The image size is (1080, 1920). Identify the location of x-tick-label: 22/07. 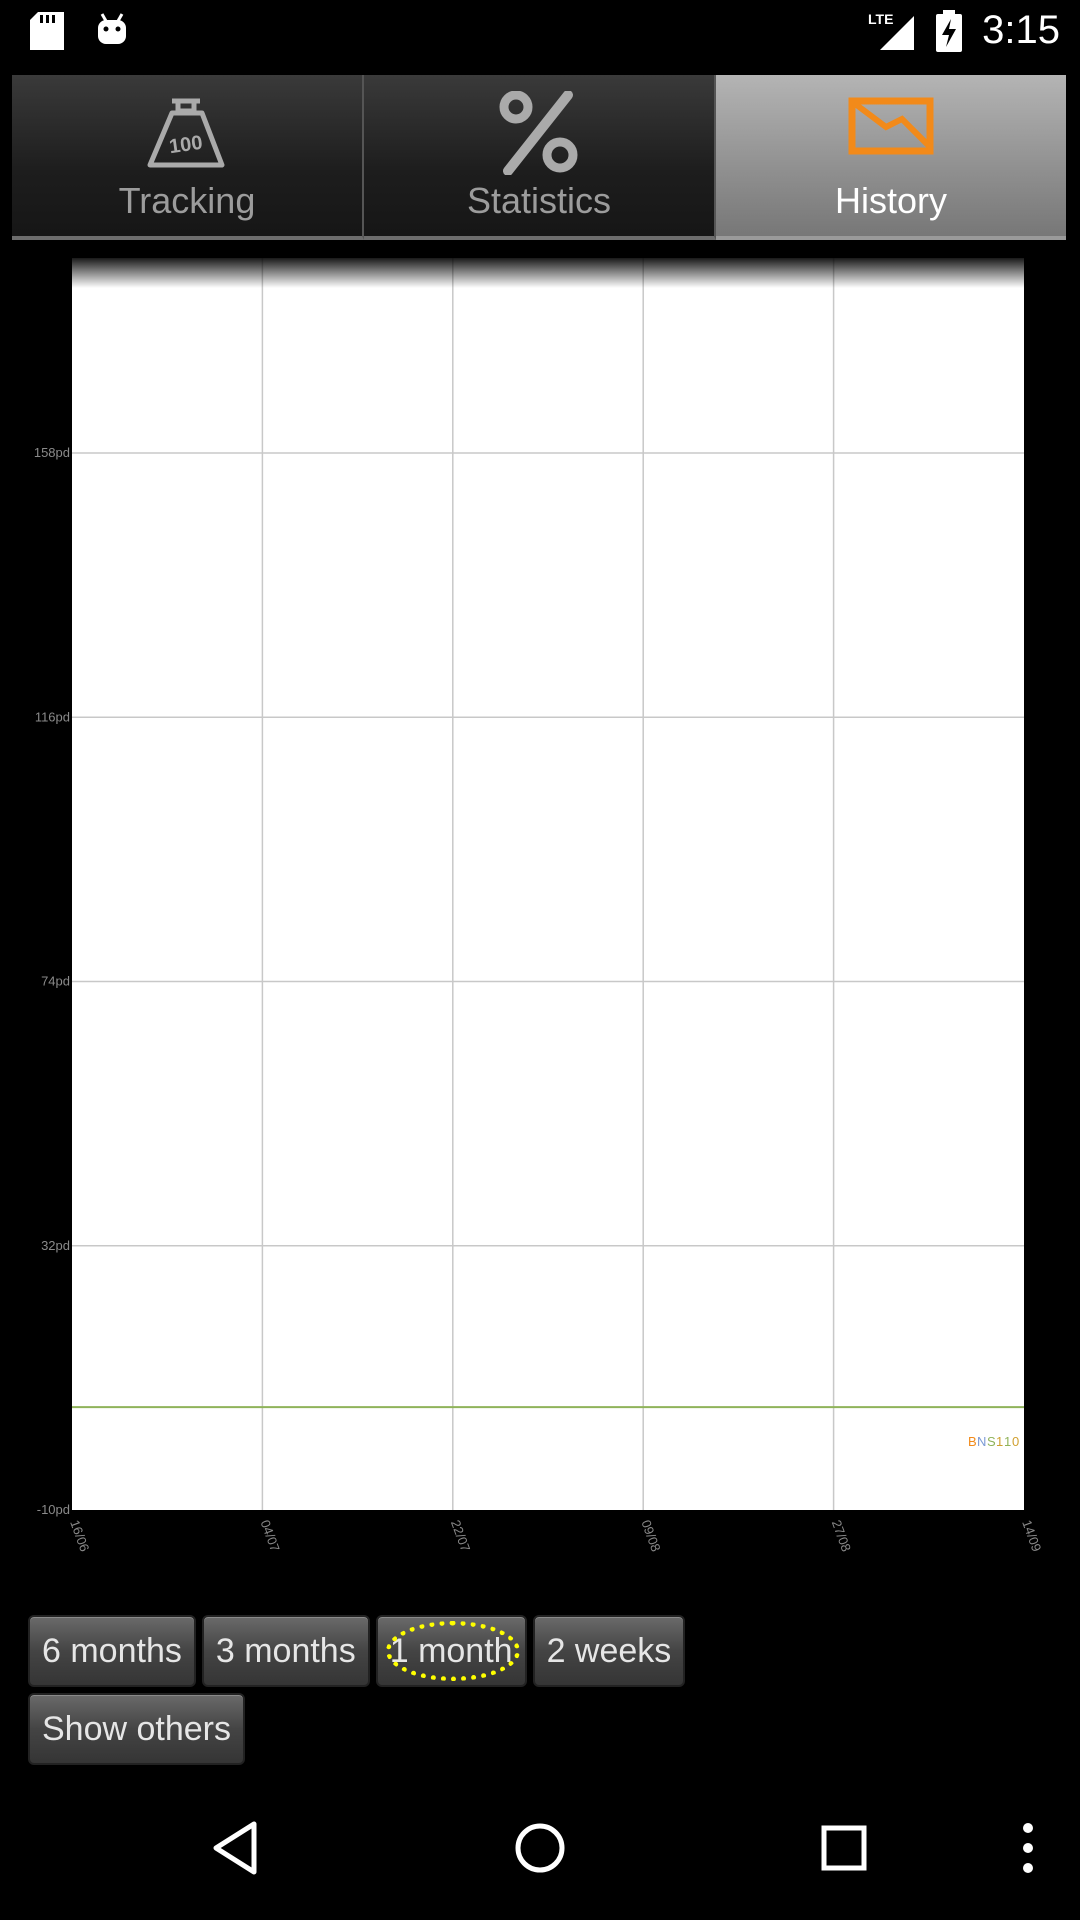
(460, 1536).